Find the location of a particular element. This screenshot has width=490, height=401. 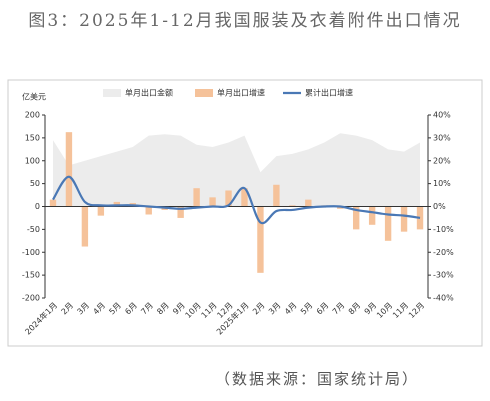

y-tick-label: 200 is located at coordinates (32, 115).